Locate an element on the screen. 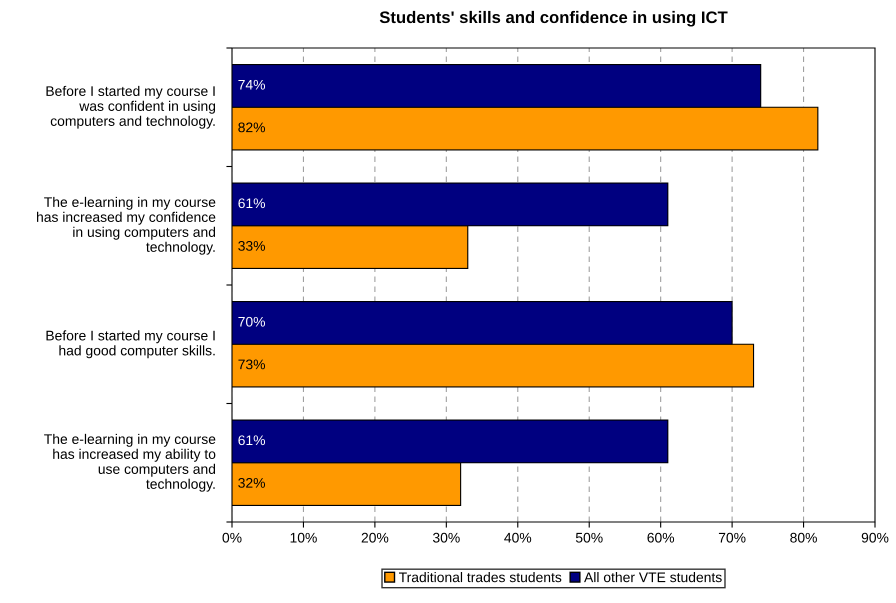 Image resolution: width=896 pixels, height=603 pixels. legend-label: All other VTE students is located at coordinates (653, 577).